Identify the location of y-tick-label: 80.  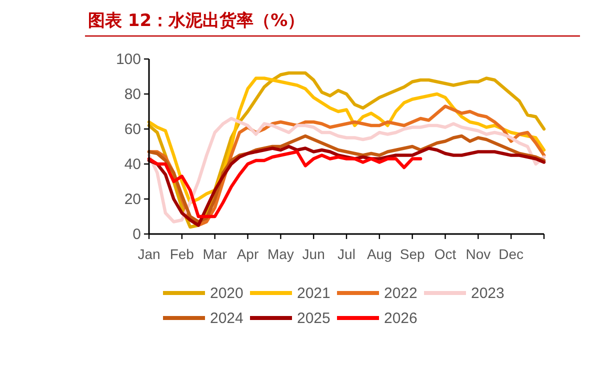
(132, 94).